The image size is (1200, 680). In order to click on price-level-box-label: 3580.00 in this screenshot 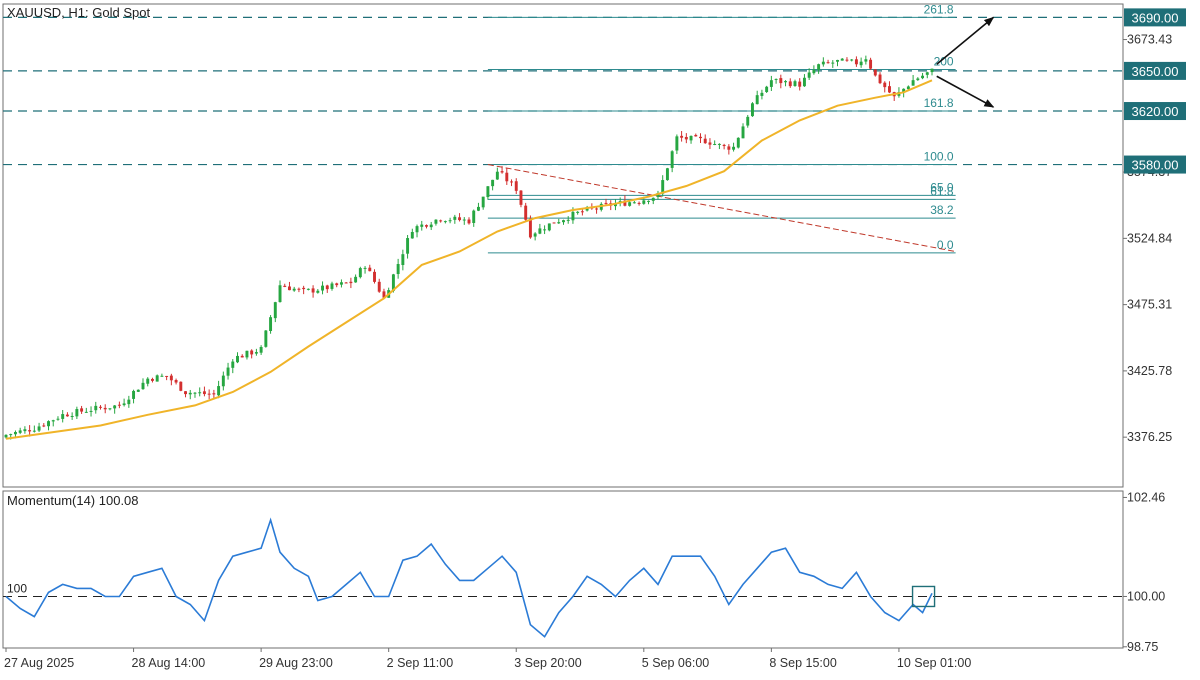, I will do `click(1155, 165)`.